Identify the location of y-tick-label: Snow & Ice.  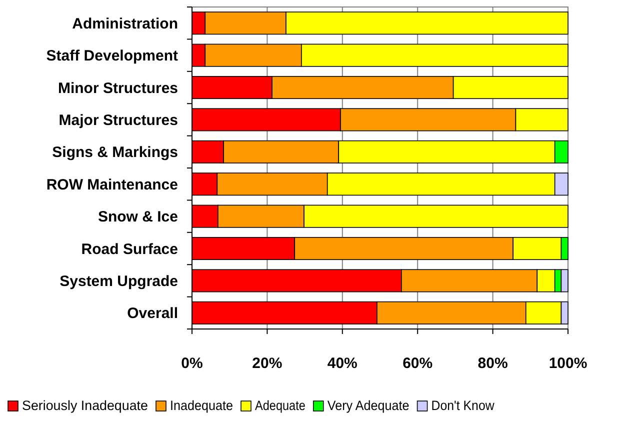
(138, 217).